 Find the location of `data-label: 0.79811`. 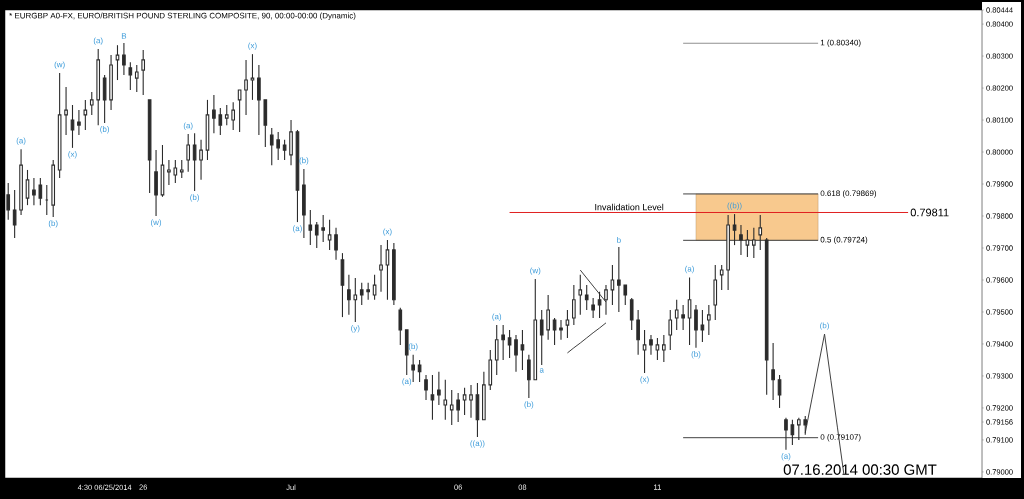

data-label: 0.79811 is located at coordinates (929, 212).